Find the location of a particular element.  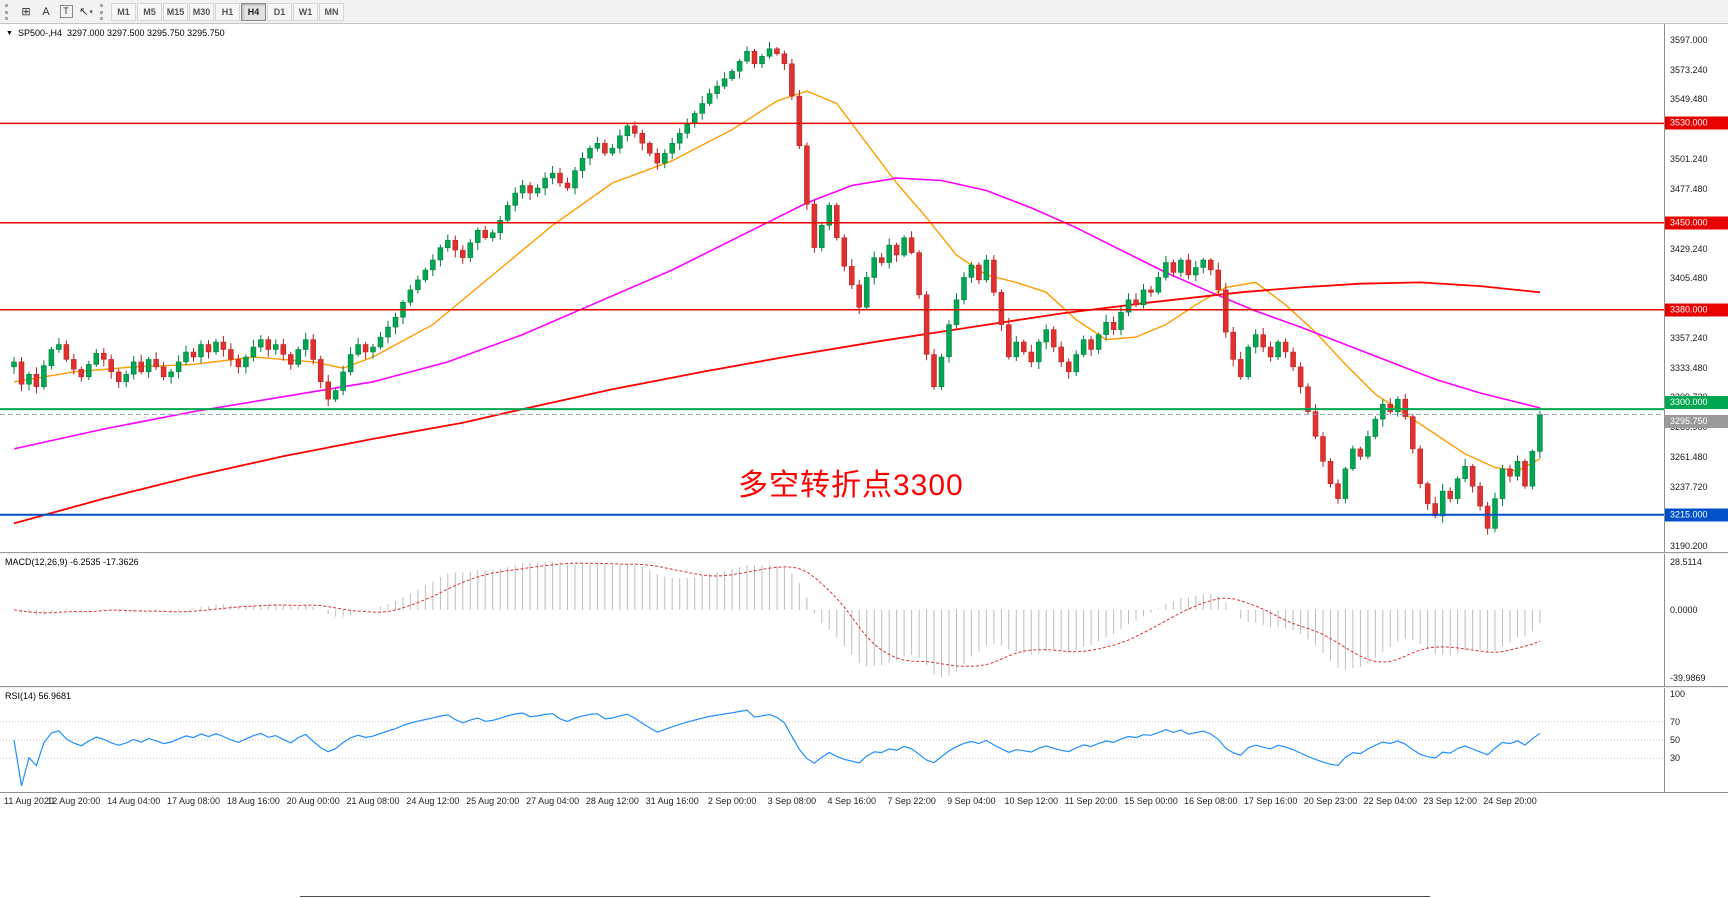

rsi-axis-label: 50 is located at coordinates (1675, 740).